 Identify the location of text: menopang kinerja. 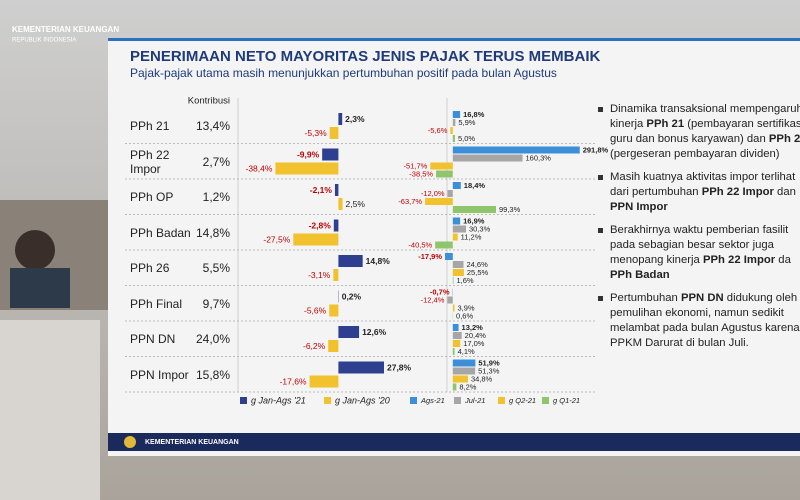
(656, 260).